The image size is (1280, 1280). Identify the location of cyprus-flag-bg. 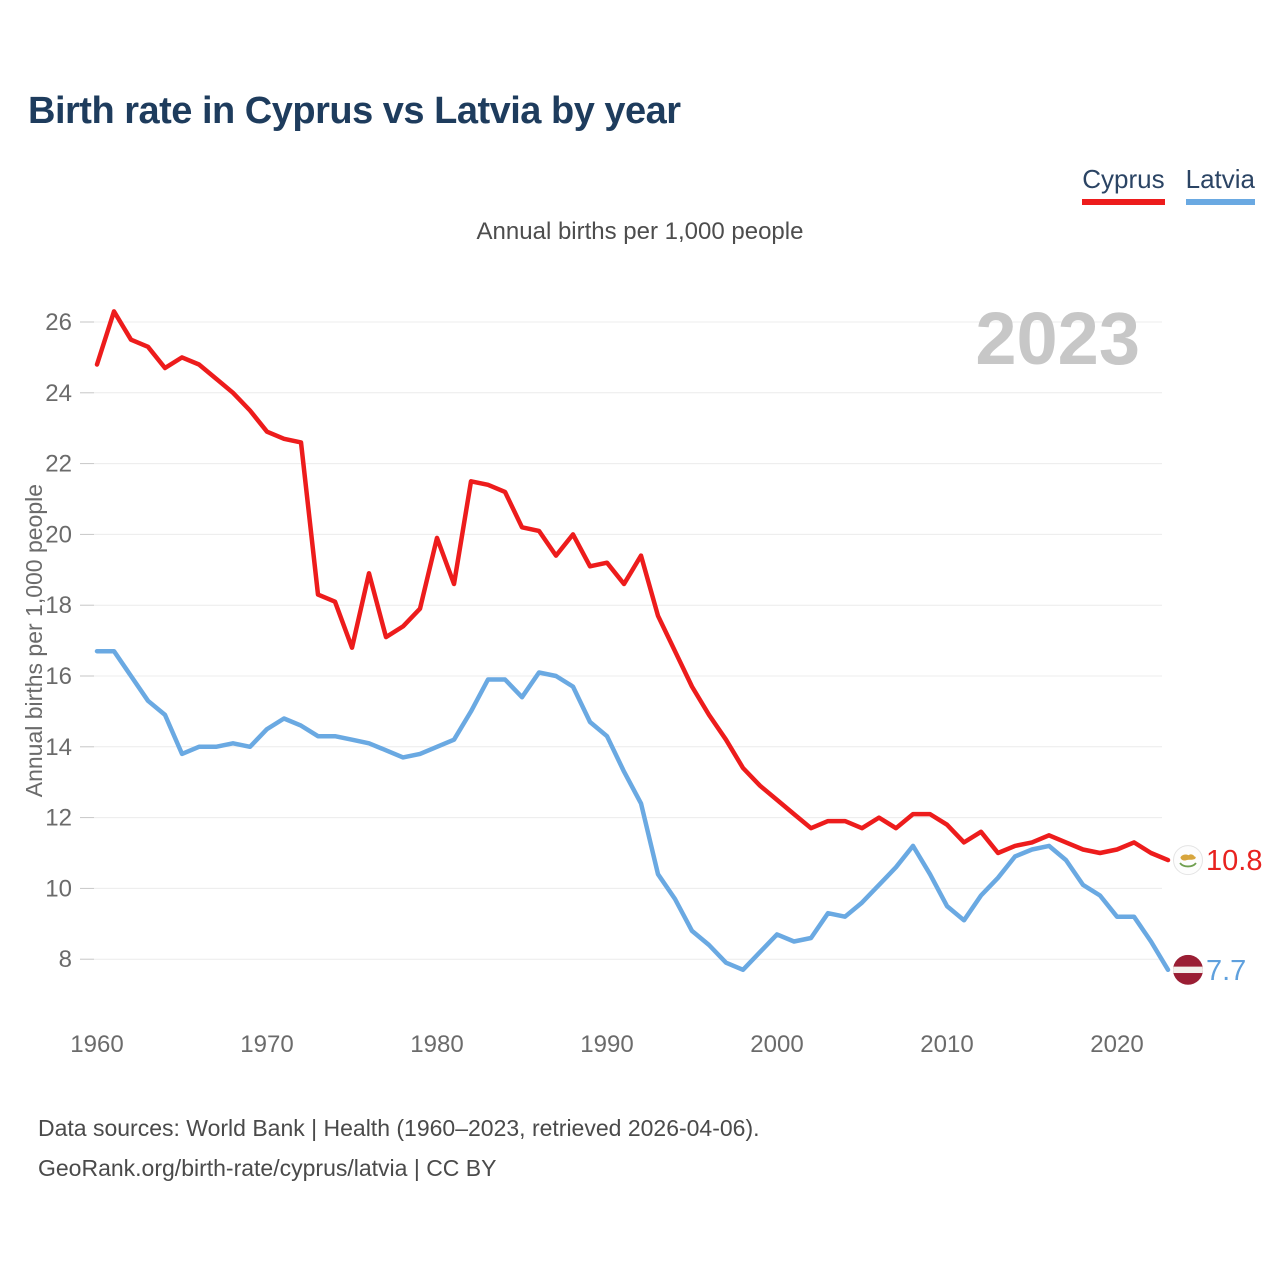
(1188, 860).